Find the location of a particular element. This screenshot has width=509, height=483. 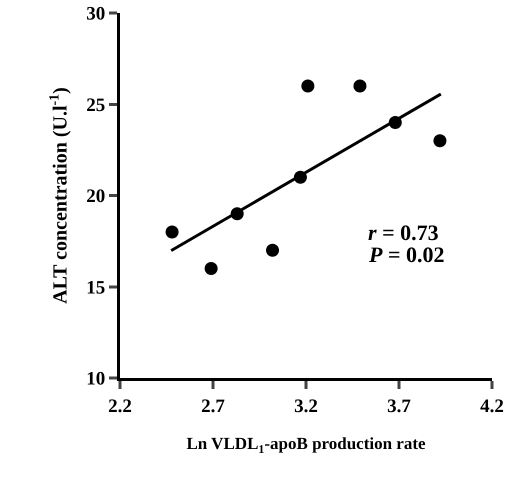

y-tick-label: 30 is located at coordinates (96, 14).